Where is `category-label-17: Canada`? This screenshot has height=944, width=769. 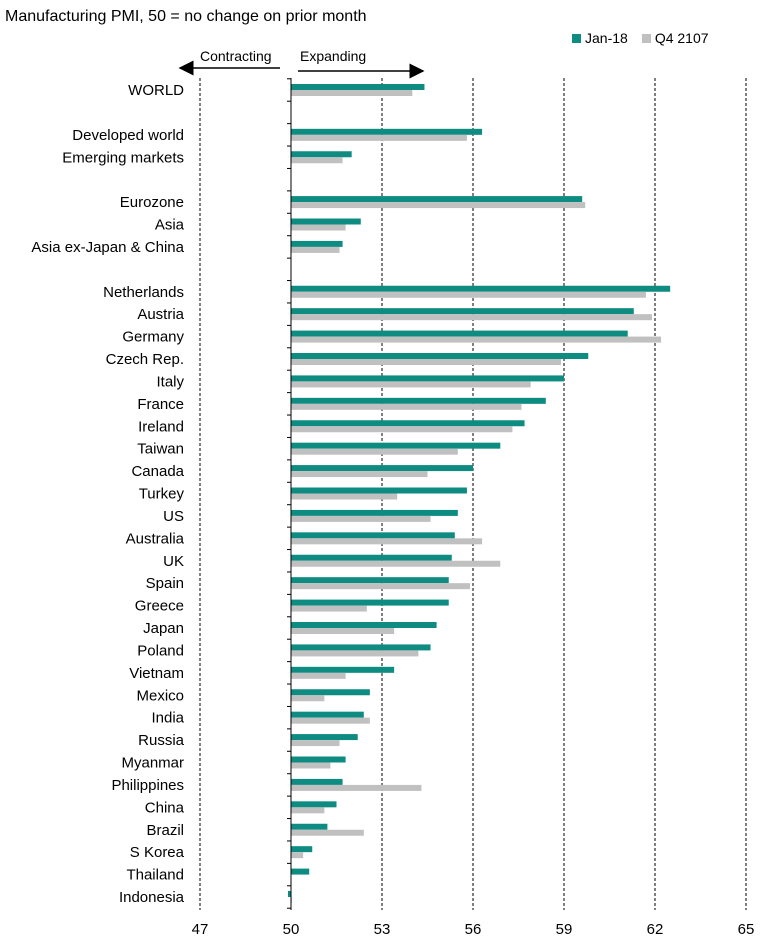
category-label-17: Canada is located at coordinates (157, 471).